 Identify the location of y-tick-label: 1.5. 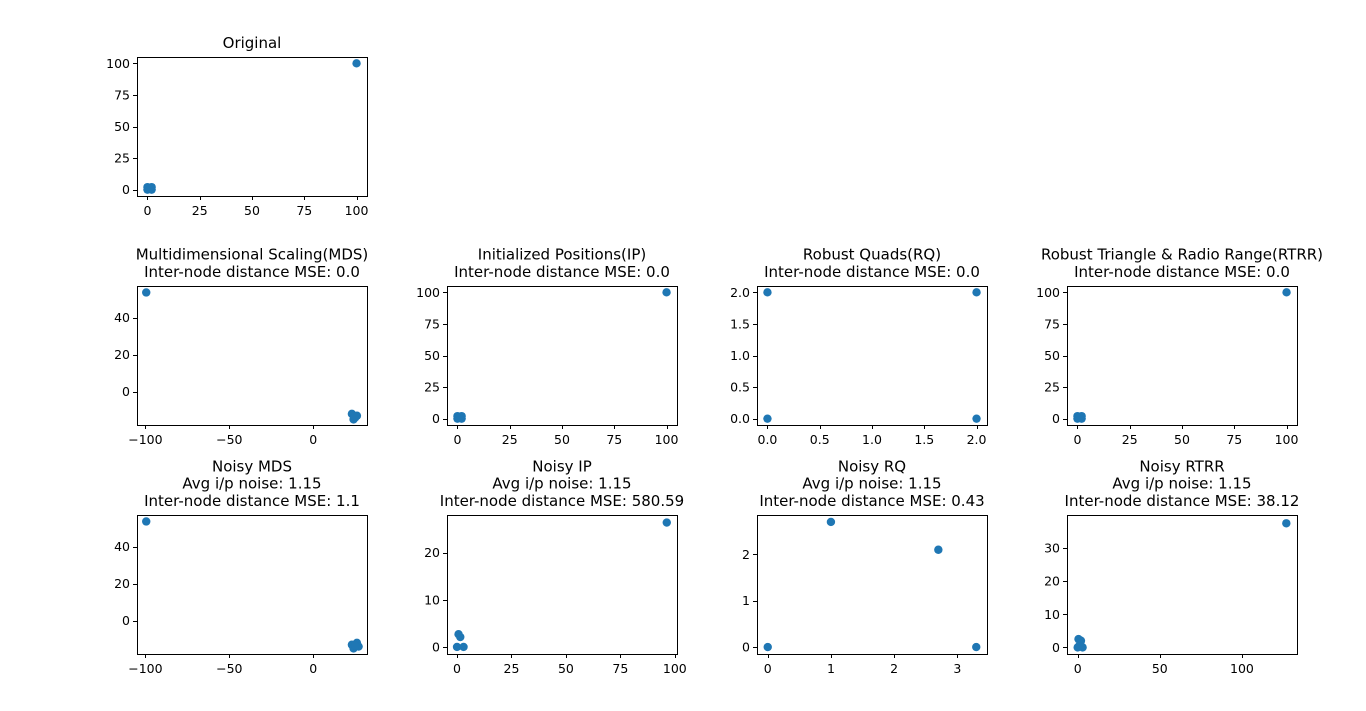
(740, 323).